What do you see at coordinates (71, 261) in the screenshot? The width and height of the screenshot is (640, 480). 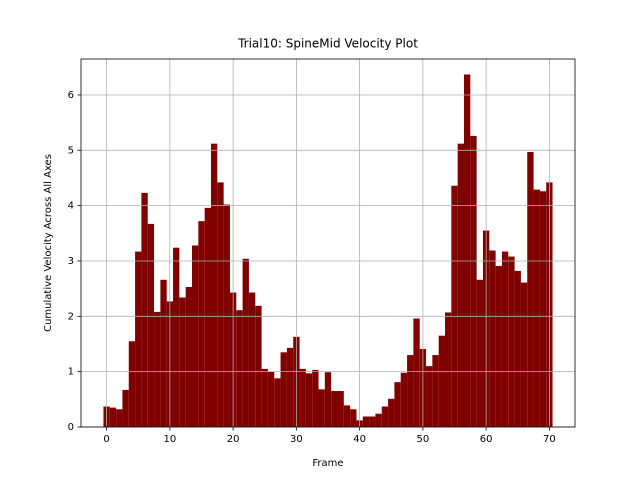 I see `y-tick-label: 3` at bounding box center [71, 261].